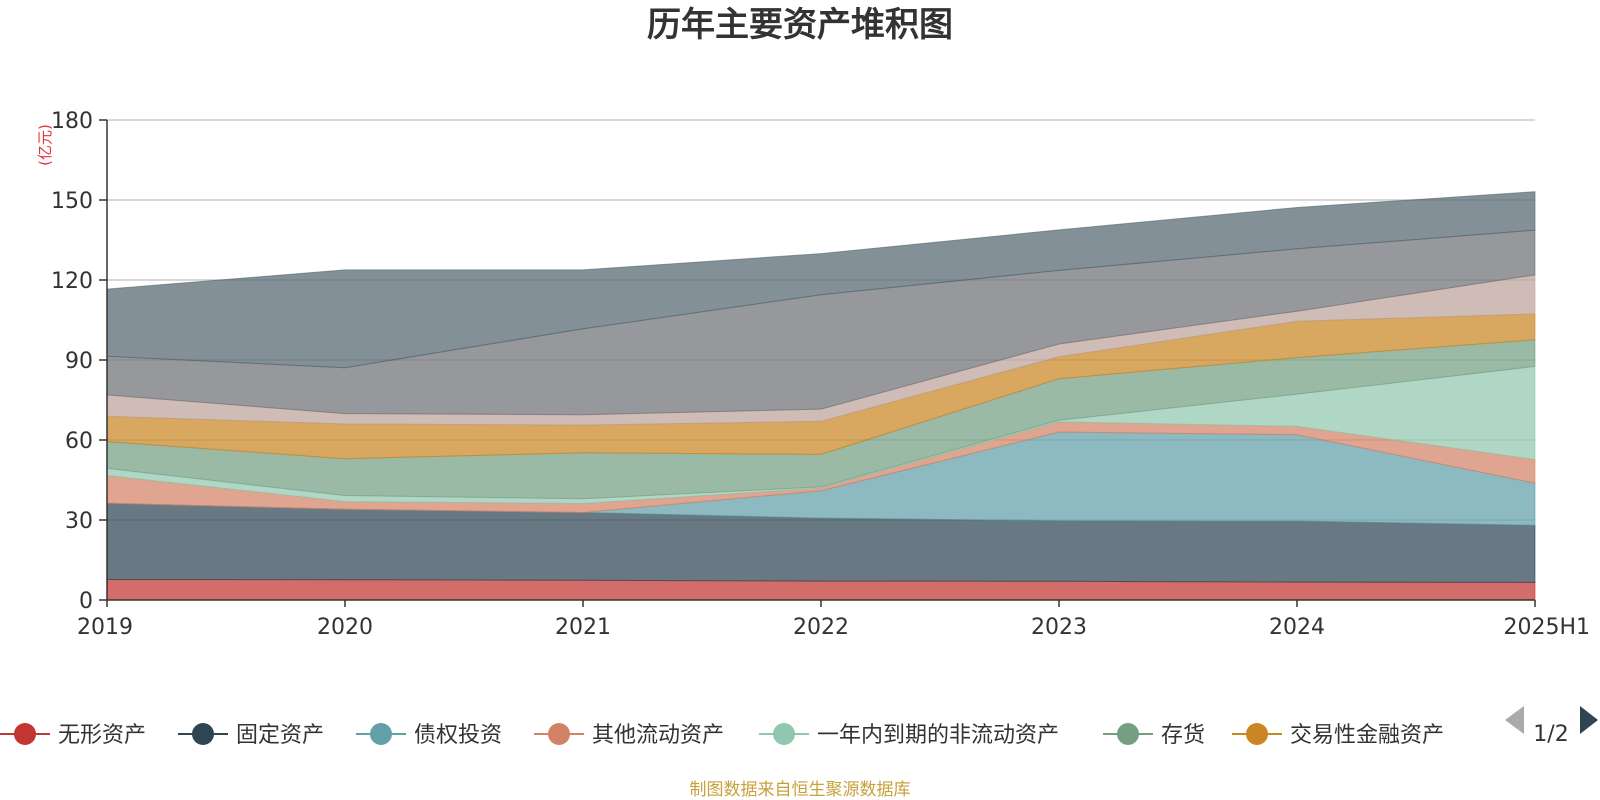 This screenshot has width=1600, height=800. Describe the element at coordinates (1550, 734) in the screenshot. I see `legend-page-indicator: 1/2` at that location.